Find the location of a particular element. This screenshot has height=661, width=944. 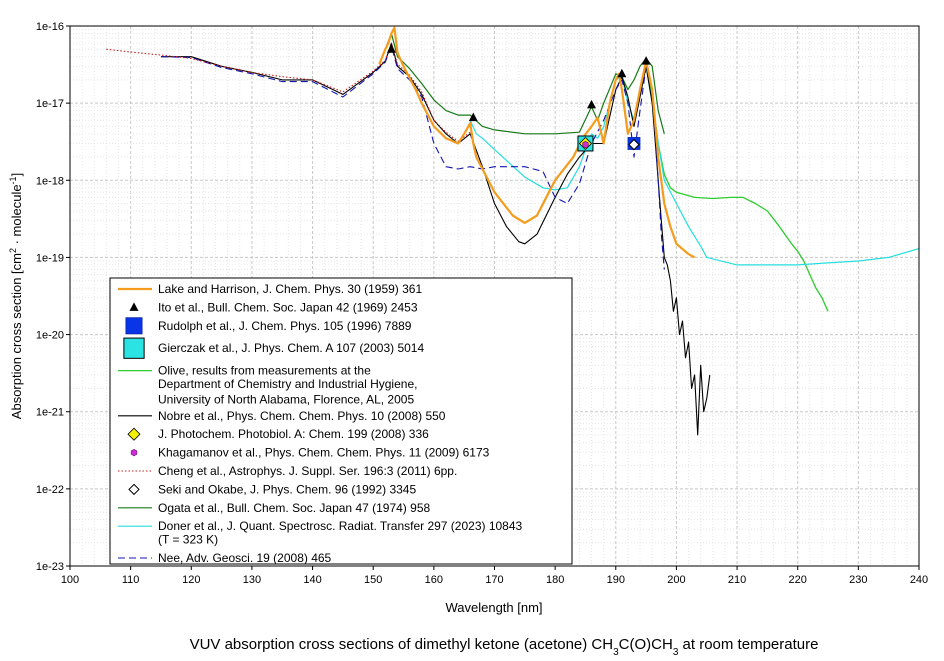

x-tick-label: 210 is located at coordinates (737, 580).